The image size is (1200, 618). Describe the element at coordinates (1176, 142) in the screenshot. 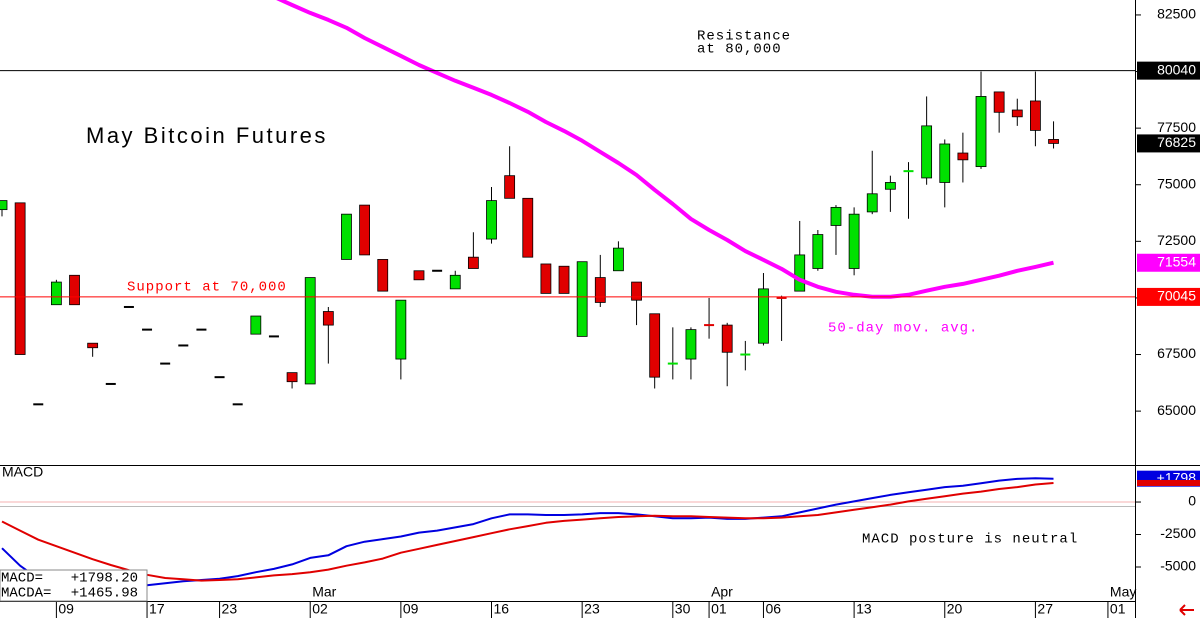

I see `value-box-label: 76825` at that location.